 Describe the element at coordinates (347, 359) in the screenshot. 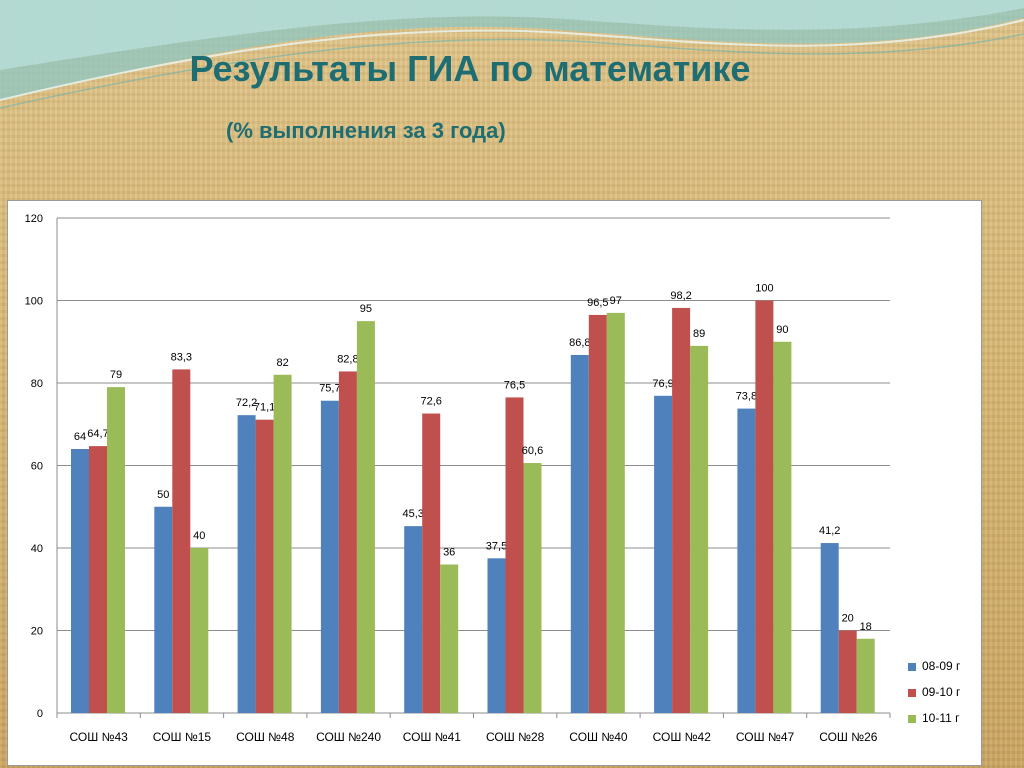

I see `data-label: 82,8` at that location.